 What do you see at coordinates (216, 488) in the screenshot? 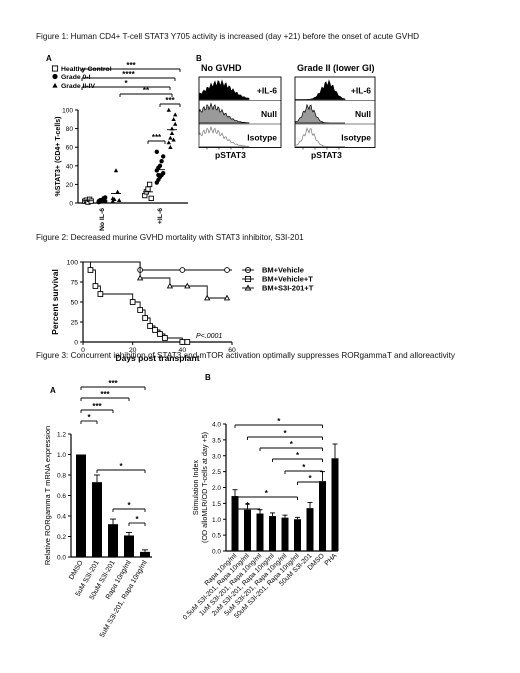
I see `y-tick-label: 2.0` at bounding box center [216, 488].